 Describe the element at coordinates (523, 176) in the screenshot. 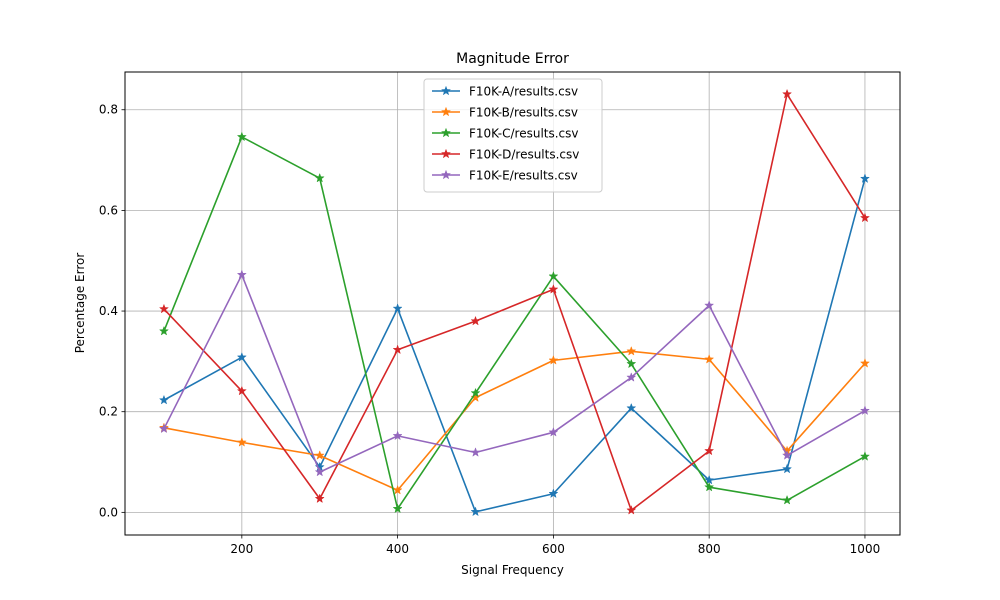

I see `legend-label: F10K-E/results.csv` at that location.